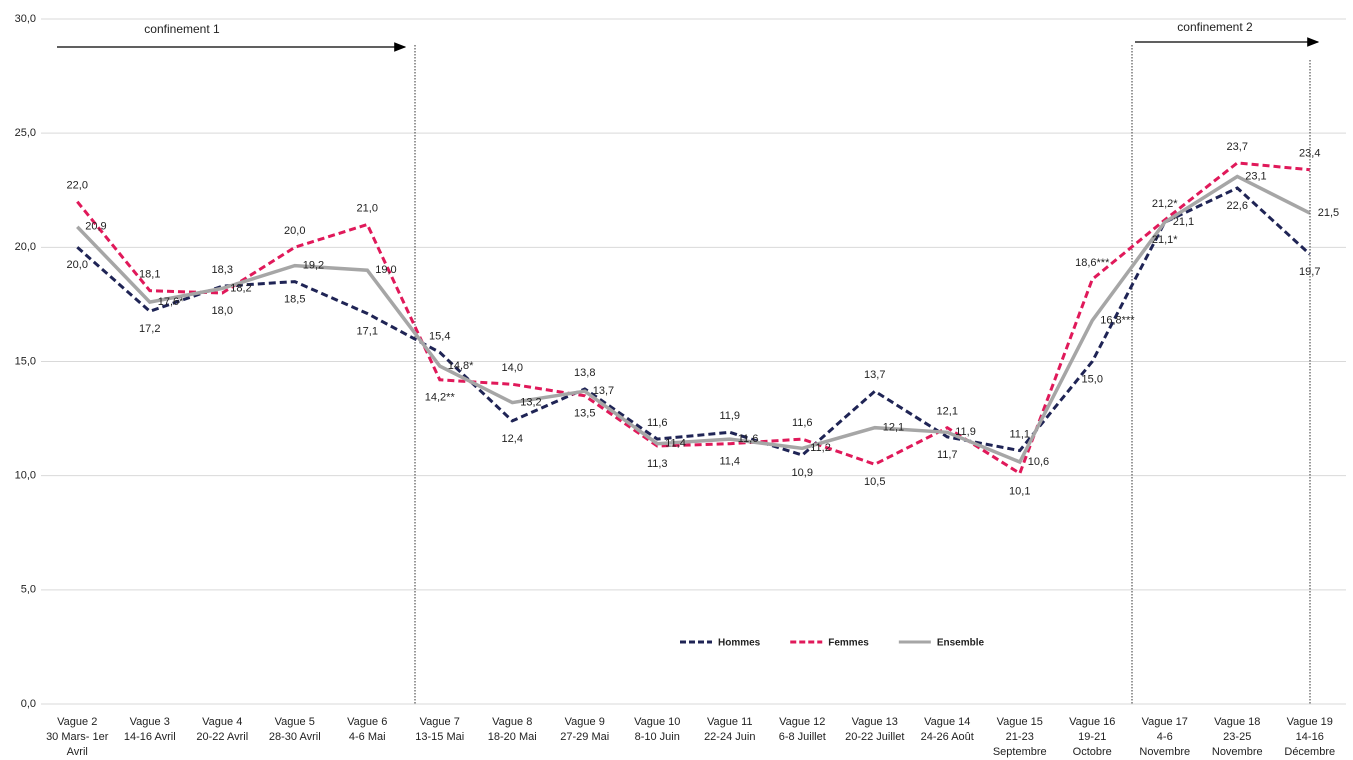  What do you see at coordinates (28, 704) in the screenshot?
I see `y-tick-label: 0,0` at bounding box center [28, 704].